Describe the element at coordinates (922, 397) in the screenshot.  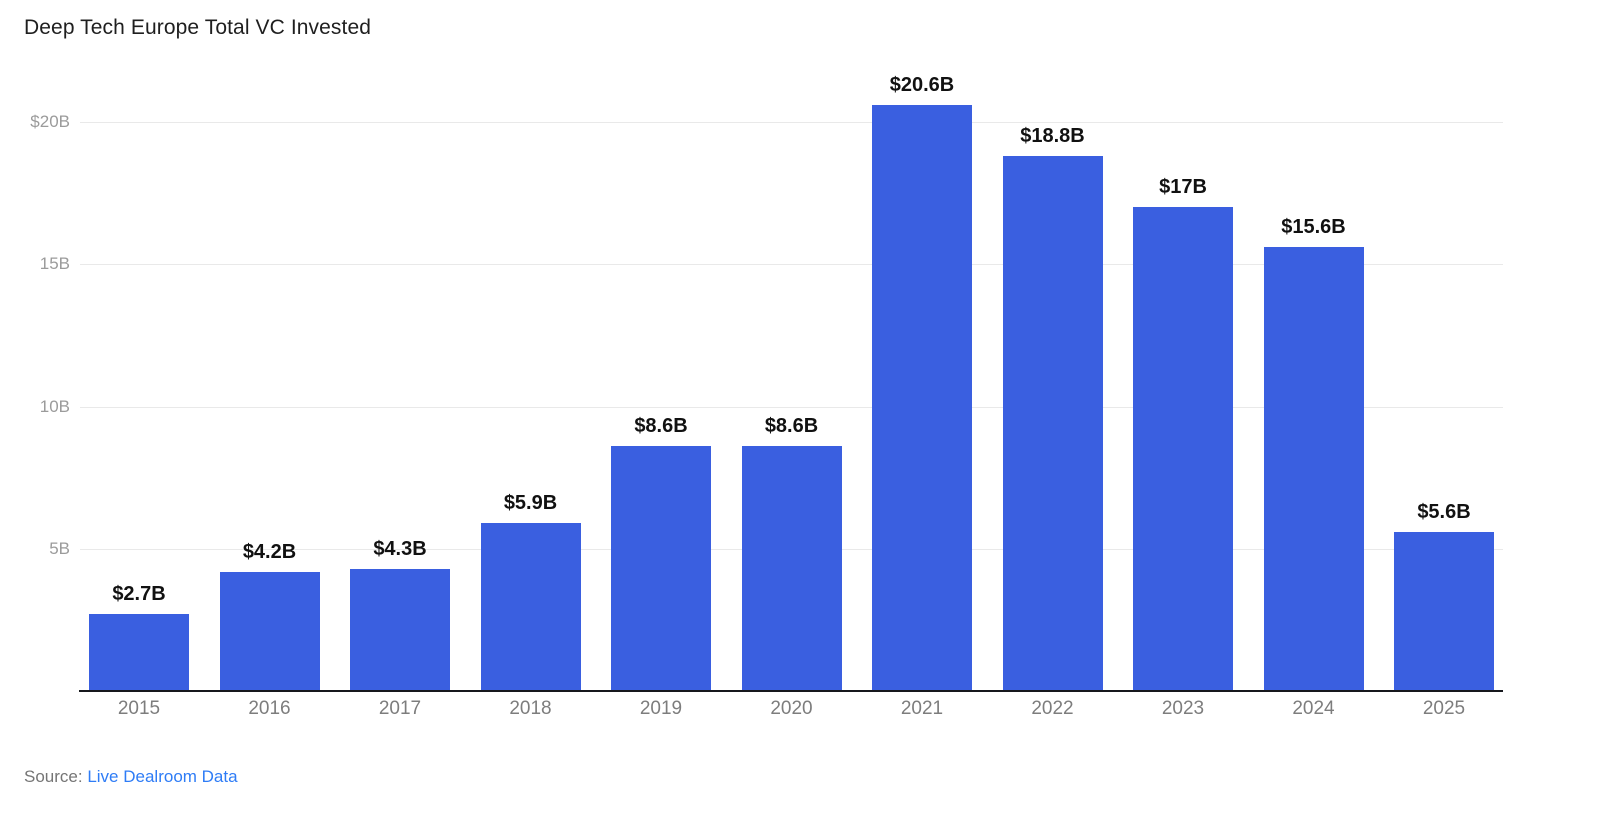
I see `bar-2021` at that location.